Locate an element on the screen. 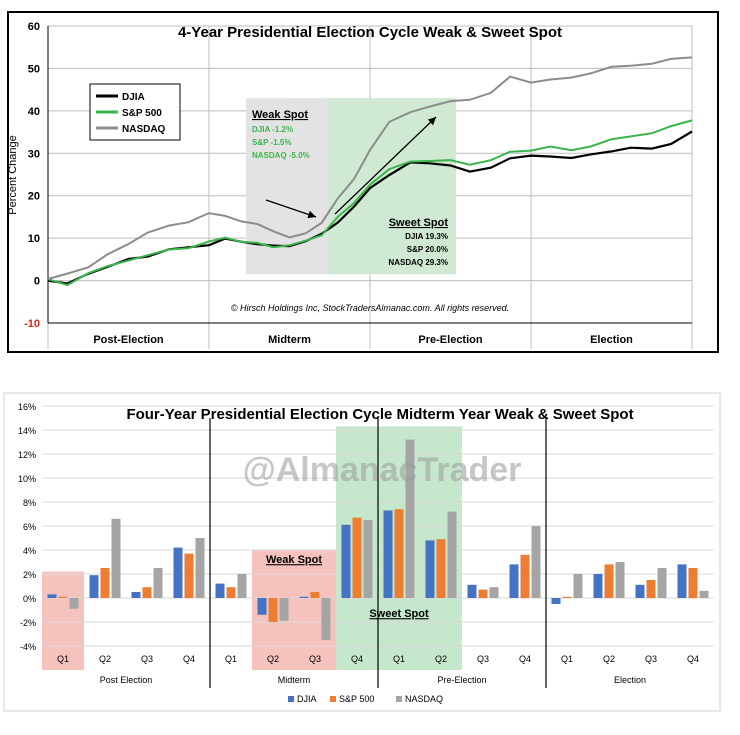 The image size is (740, 735). y-tick-label: 4% is located at coordinates (29, 551).